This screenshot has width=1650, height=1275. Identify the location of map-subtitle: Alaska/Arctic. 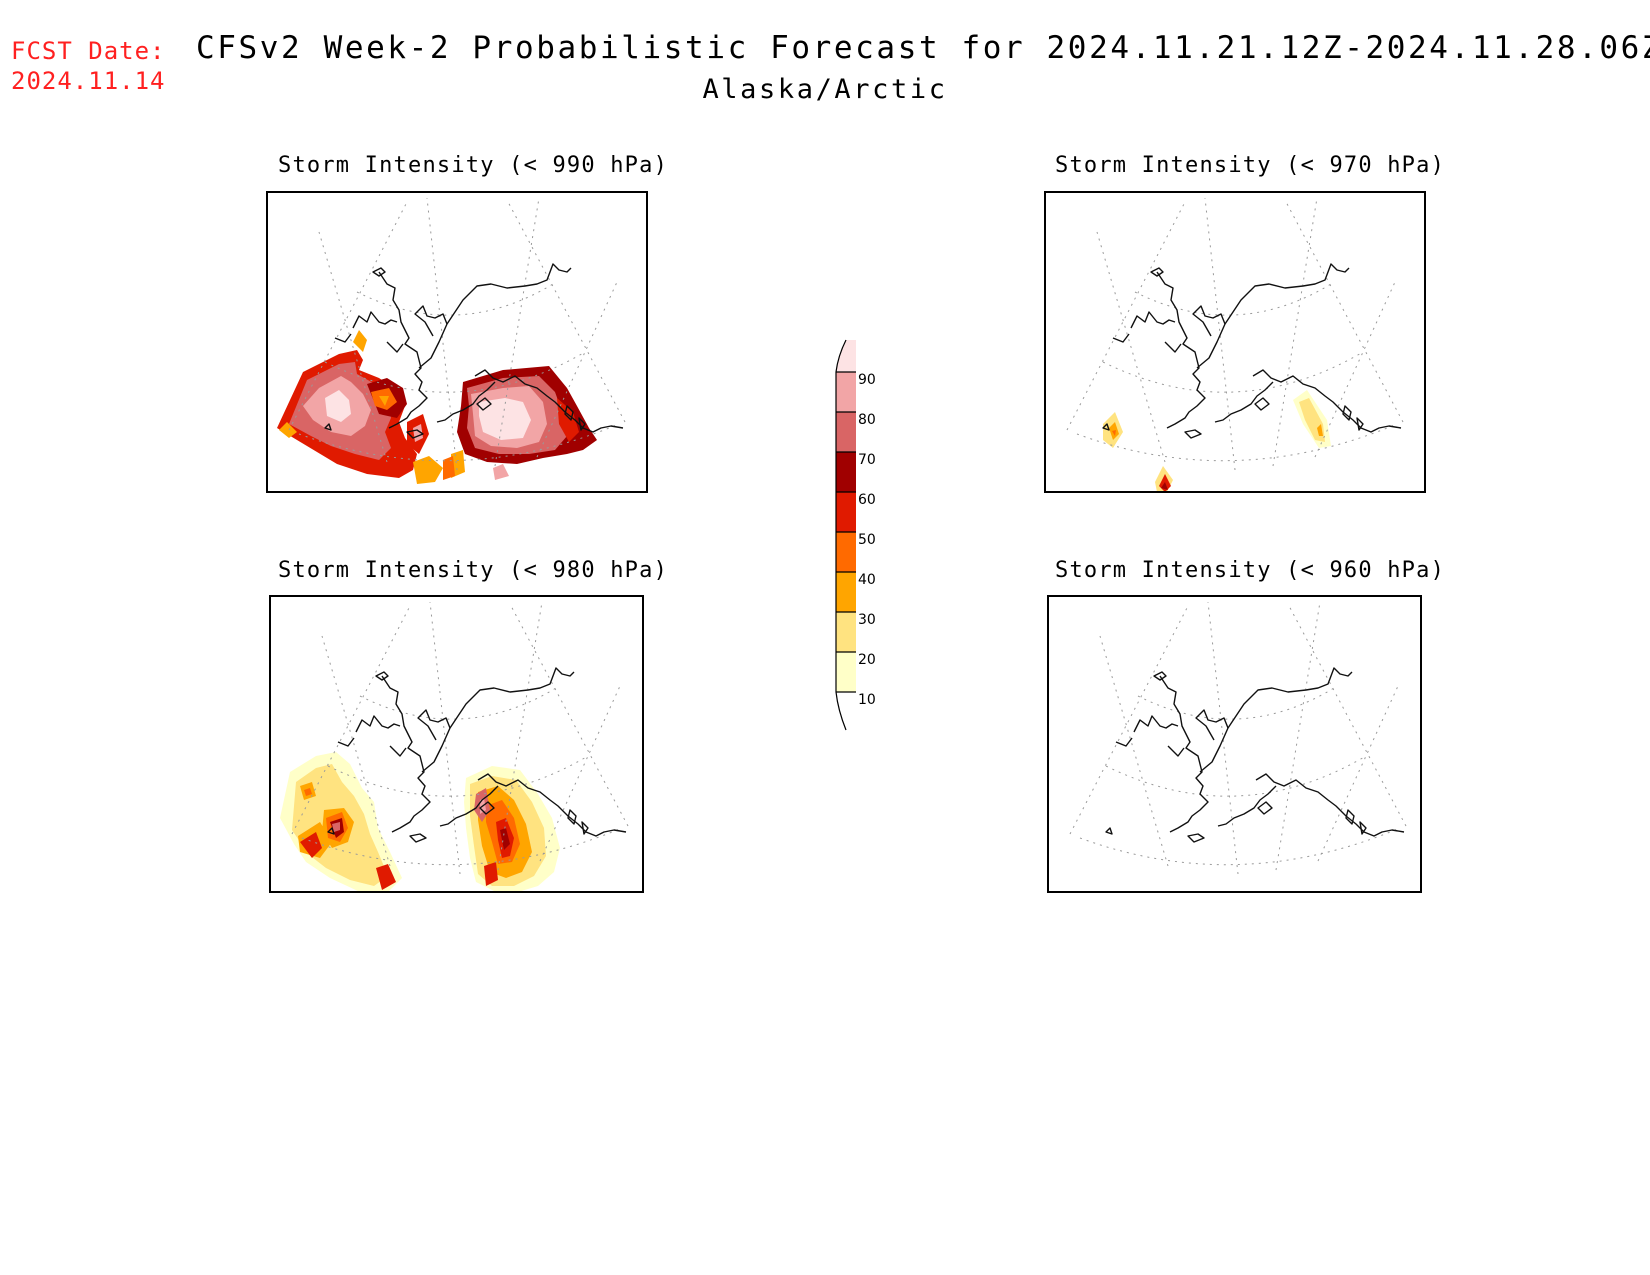
(825, 89).